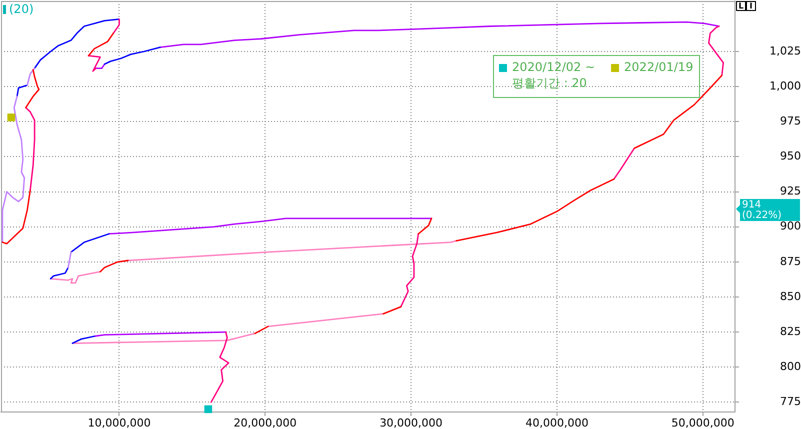 Image resolution: width=801 pixels, height=429 pixels. I want to click on legend-title: 평활기간 : 20, so click(549, 83).